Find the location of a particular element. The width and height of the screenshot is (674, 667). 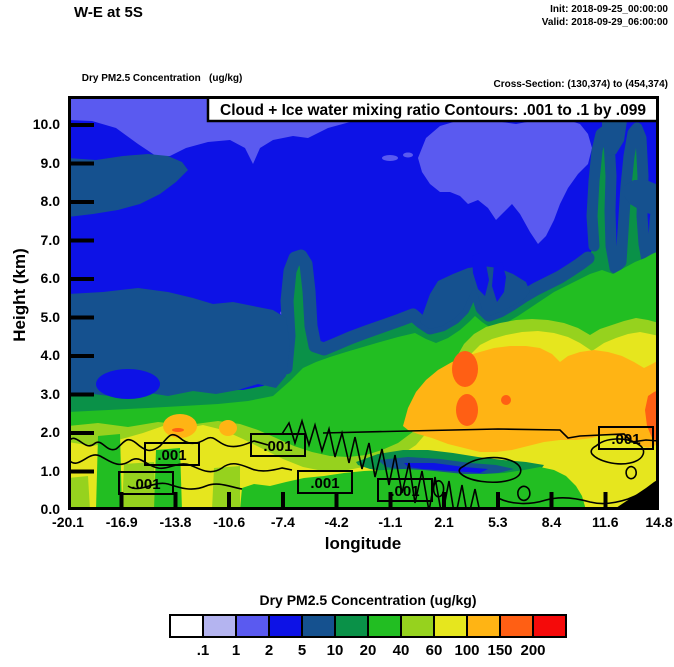

x-tick-label: -1.1 is located at coordinates (390, 522).